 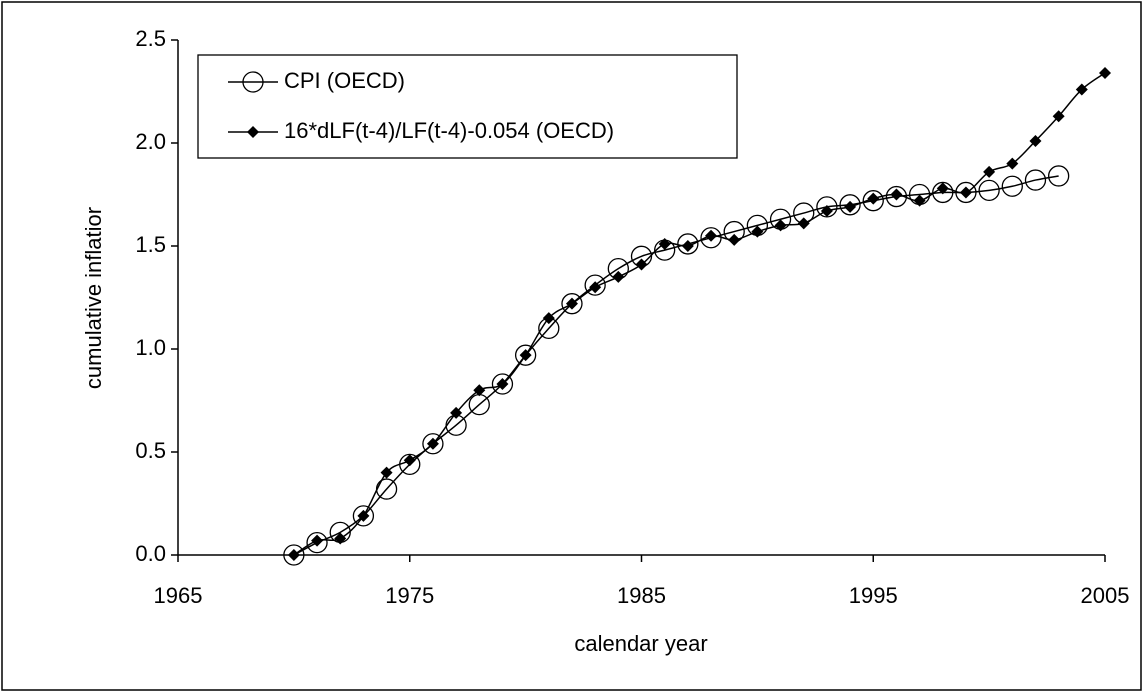 What do you see at coordinates (467, 106) in the screenshot?
I see `legend-box` at bounding box center [467, 106].